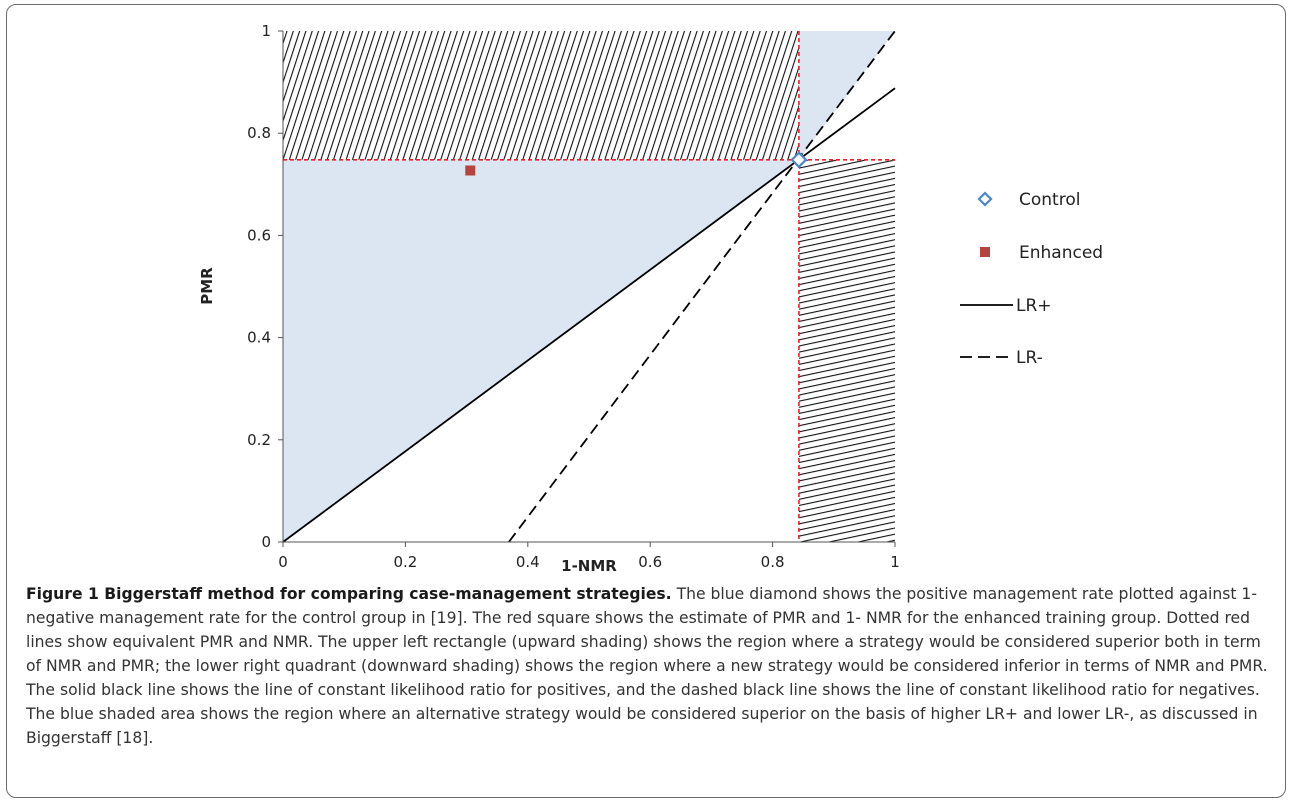 Image resolution: width=1292 pixels, height=803 pixels. I want to click on x-tick-label: 0, so click(283, 562).